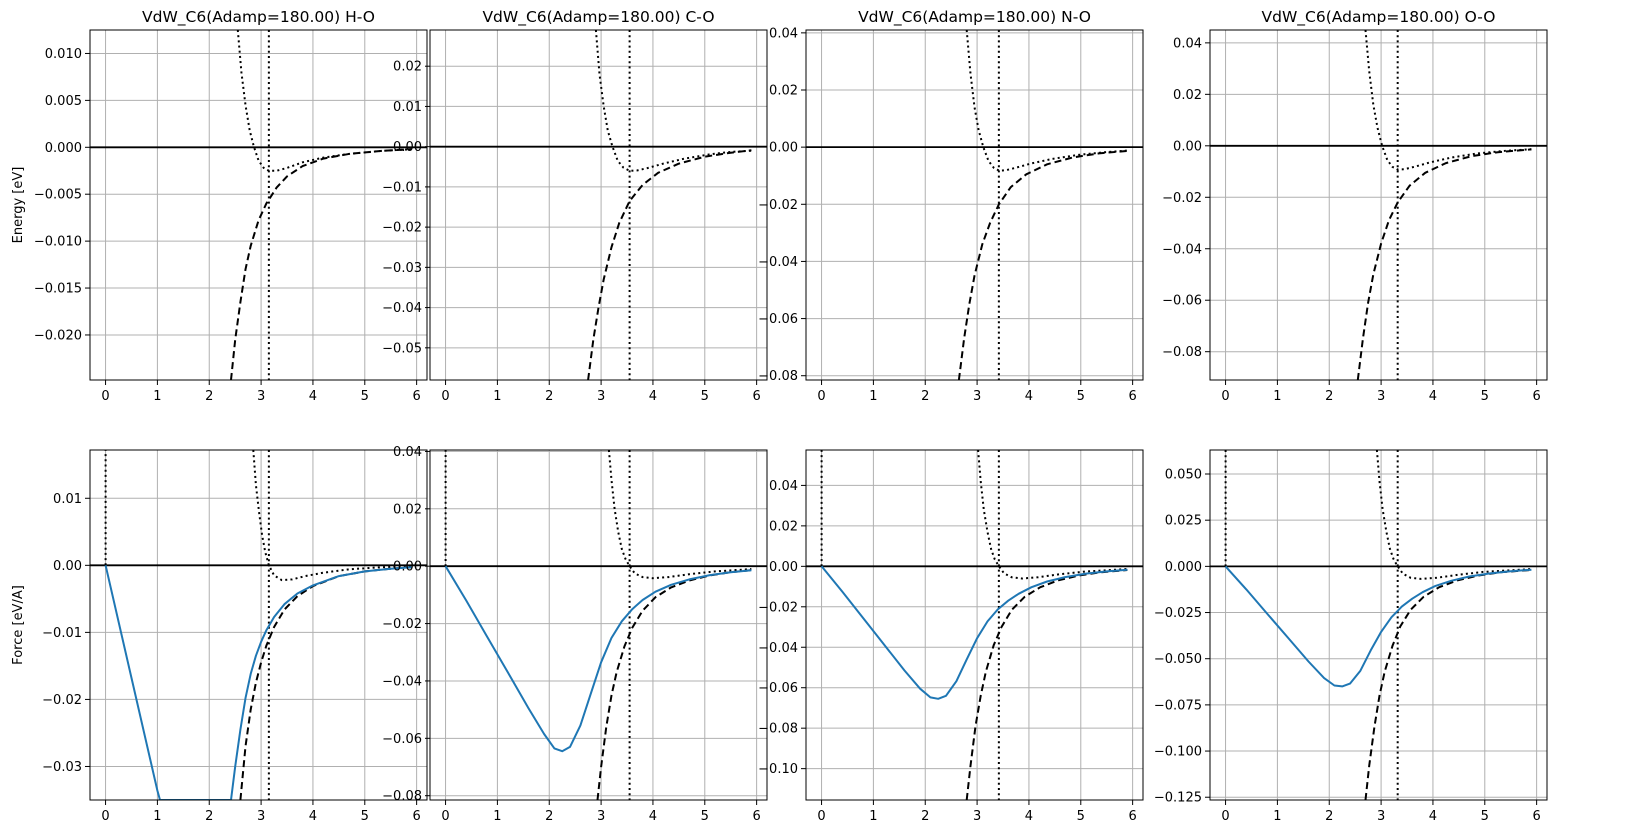 The height and width of the screenshot is (834, 1650). Describe the element at coordinates (778, 769) in the screenshot. I see `y-tick-label: −0.10` at that location.